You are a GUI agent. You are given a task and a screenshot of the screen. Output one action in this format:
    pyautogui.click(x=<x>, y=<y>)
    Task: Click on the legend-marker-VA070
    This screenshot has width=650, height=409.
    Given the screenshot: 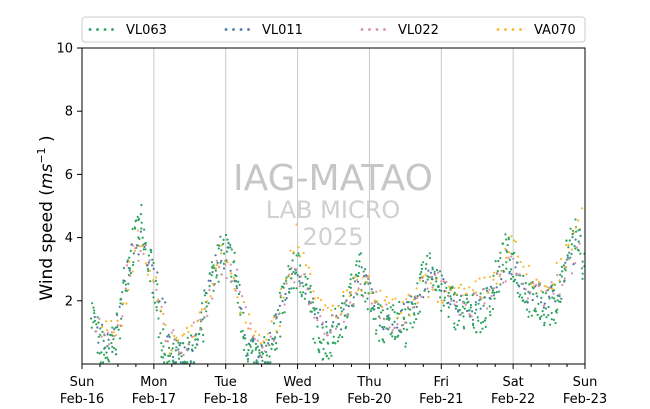 What is the action you would take?
    pyautogui.click(x=498, y=29)
    